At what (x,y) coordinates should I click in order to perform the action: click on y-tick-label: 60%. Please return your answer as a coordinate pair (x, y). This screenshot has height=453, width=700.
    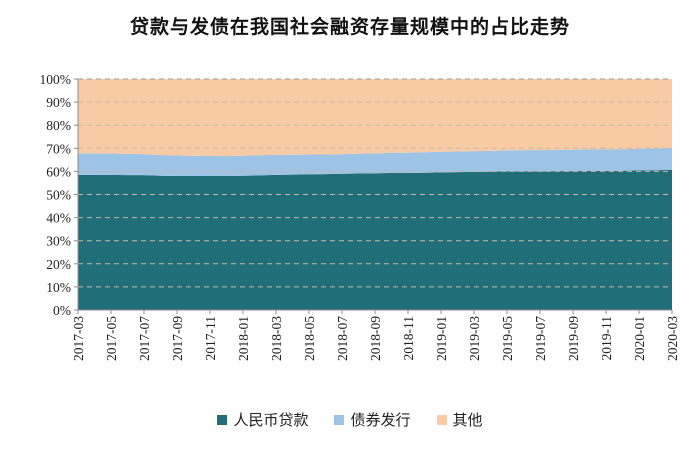
    Looking at the image, I should click on (58, 171).